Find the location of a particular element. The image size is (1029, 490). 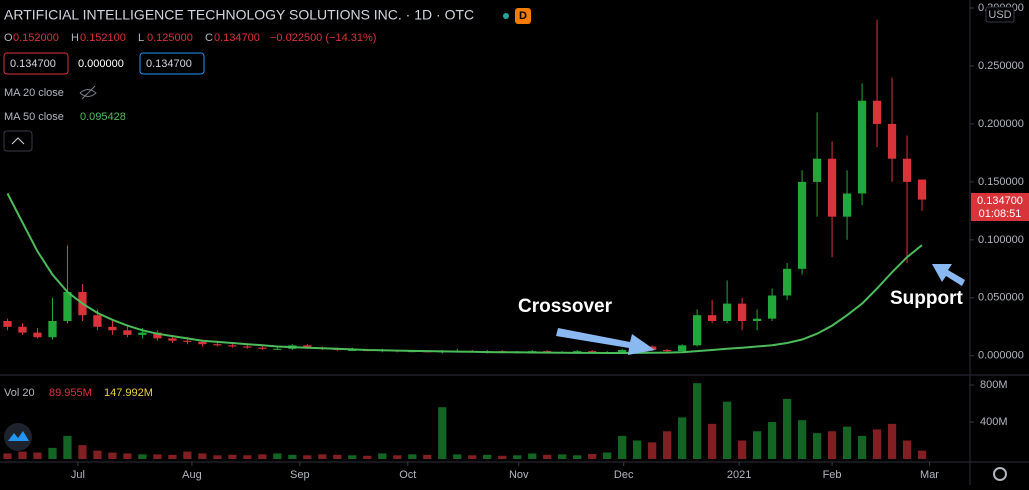

ohlc-value: 0.134700 is located at coordinates (237, 38).